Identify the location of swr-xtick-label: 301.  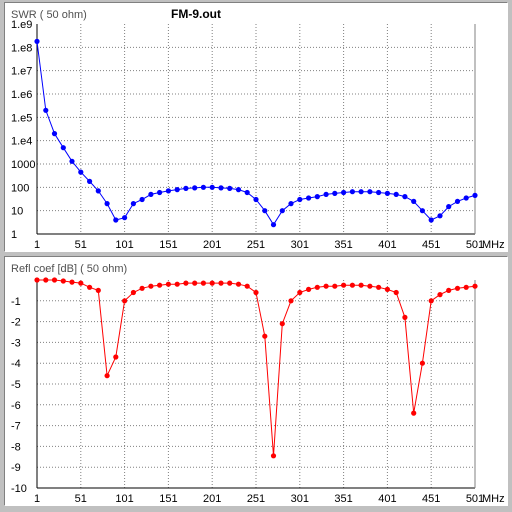
(300, 245).